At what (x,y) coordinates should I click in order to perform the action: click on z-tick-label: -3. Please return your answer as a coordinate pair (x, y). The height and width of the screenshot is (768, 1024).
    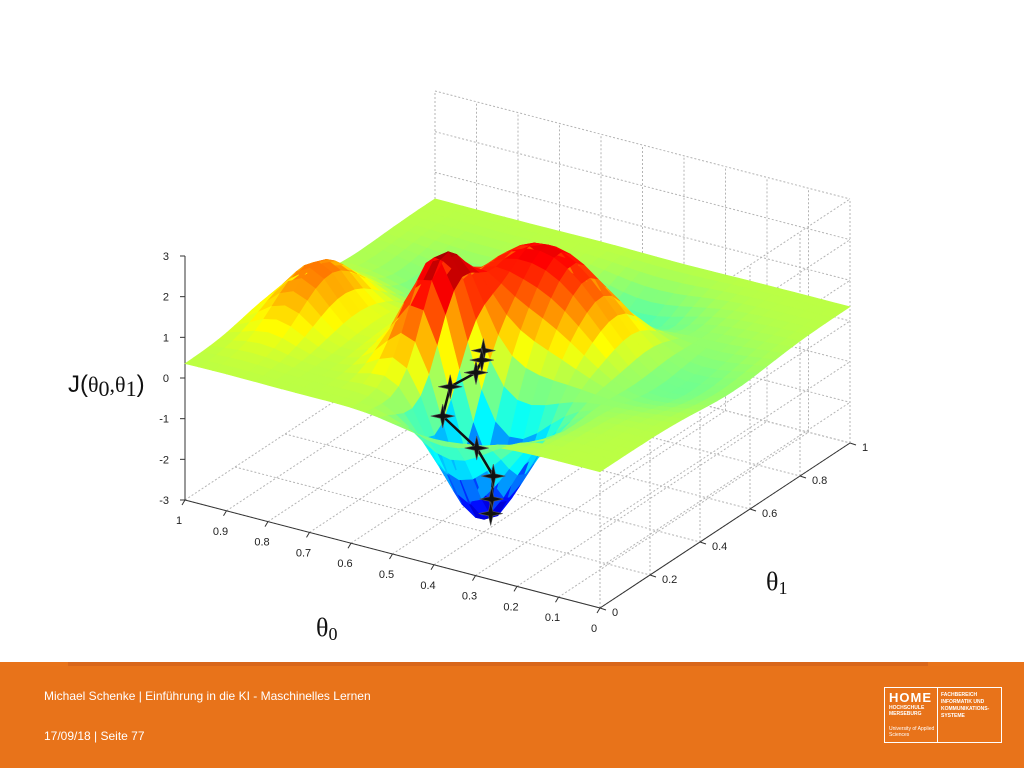
    Looking at the image, I should click on (164, 501).